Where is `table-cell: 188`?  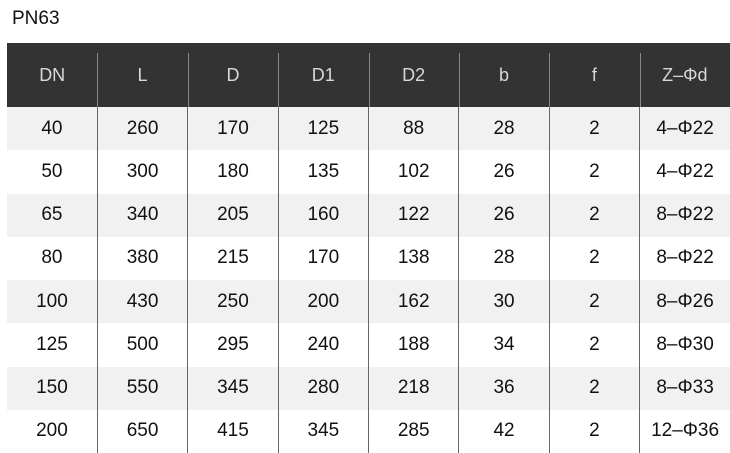 table-cell: 188 is located at coordinates (413, 345).